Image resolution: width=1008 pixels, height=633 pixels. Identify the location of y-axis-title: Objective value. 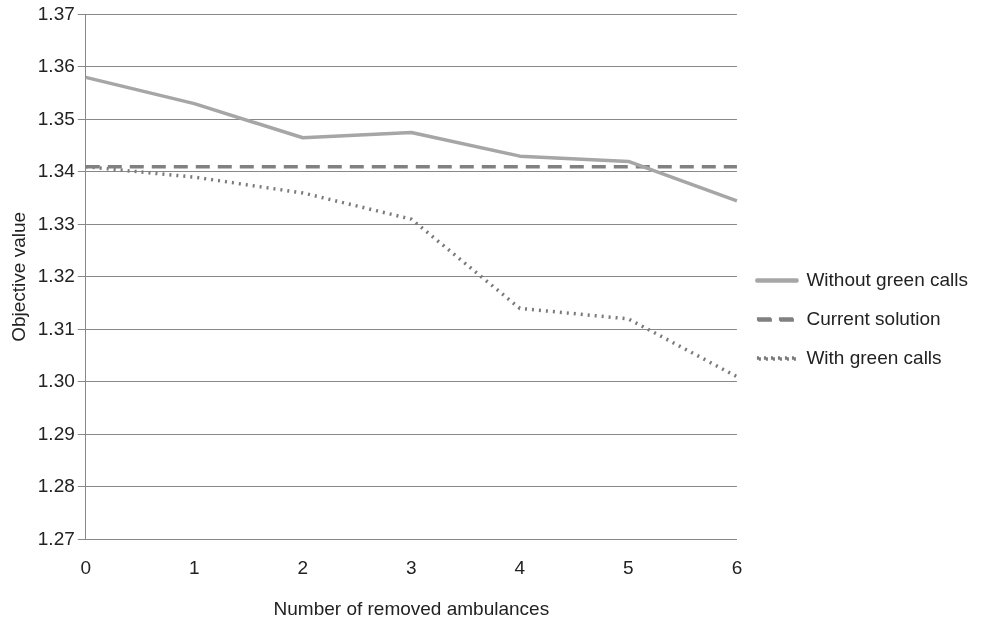
(18, 276).